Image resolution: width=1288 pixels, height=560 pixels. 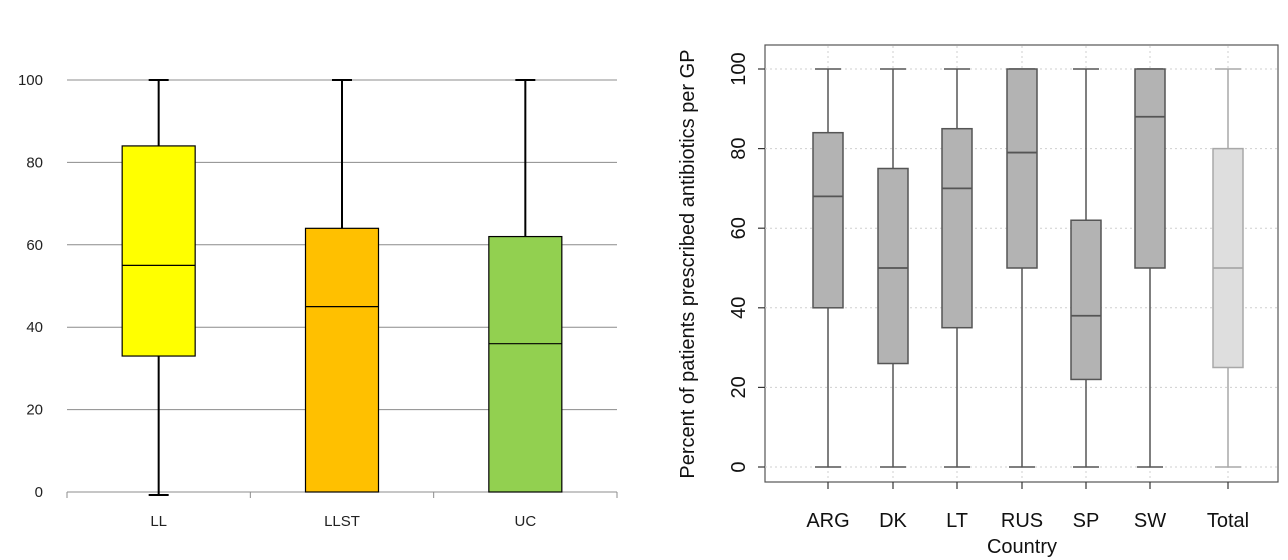 What do you see at coordinates (30, 80) in the screenshot?
I see `left-y-tick-label: 100` at bounding box center [30, 80].